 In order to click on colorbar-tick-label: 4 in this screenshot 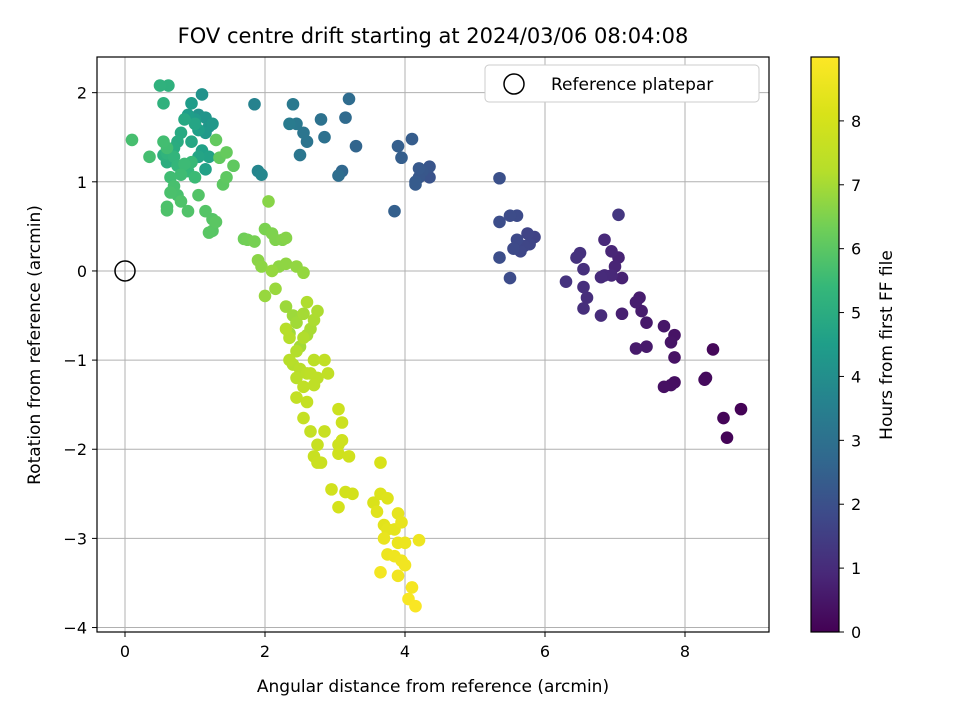, I will do `click(856, 376)`.